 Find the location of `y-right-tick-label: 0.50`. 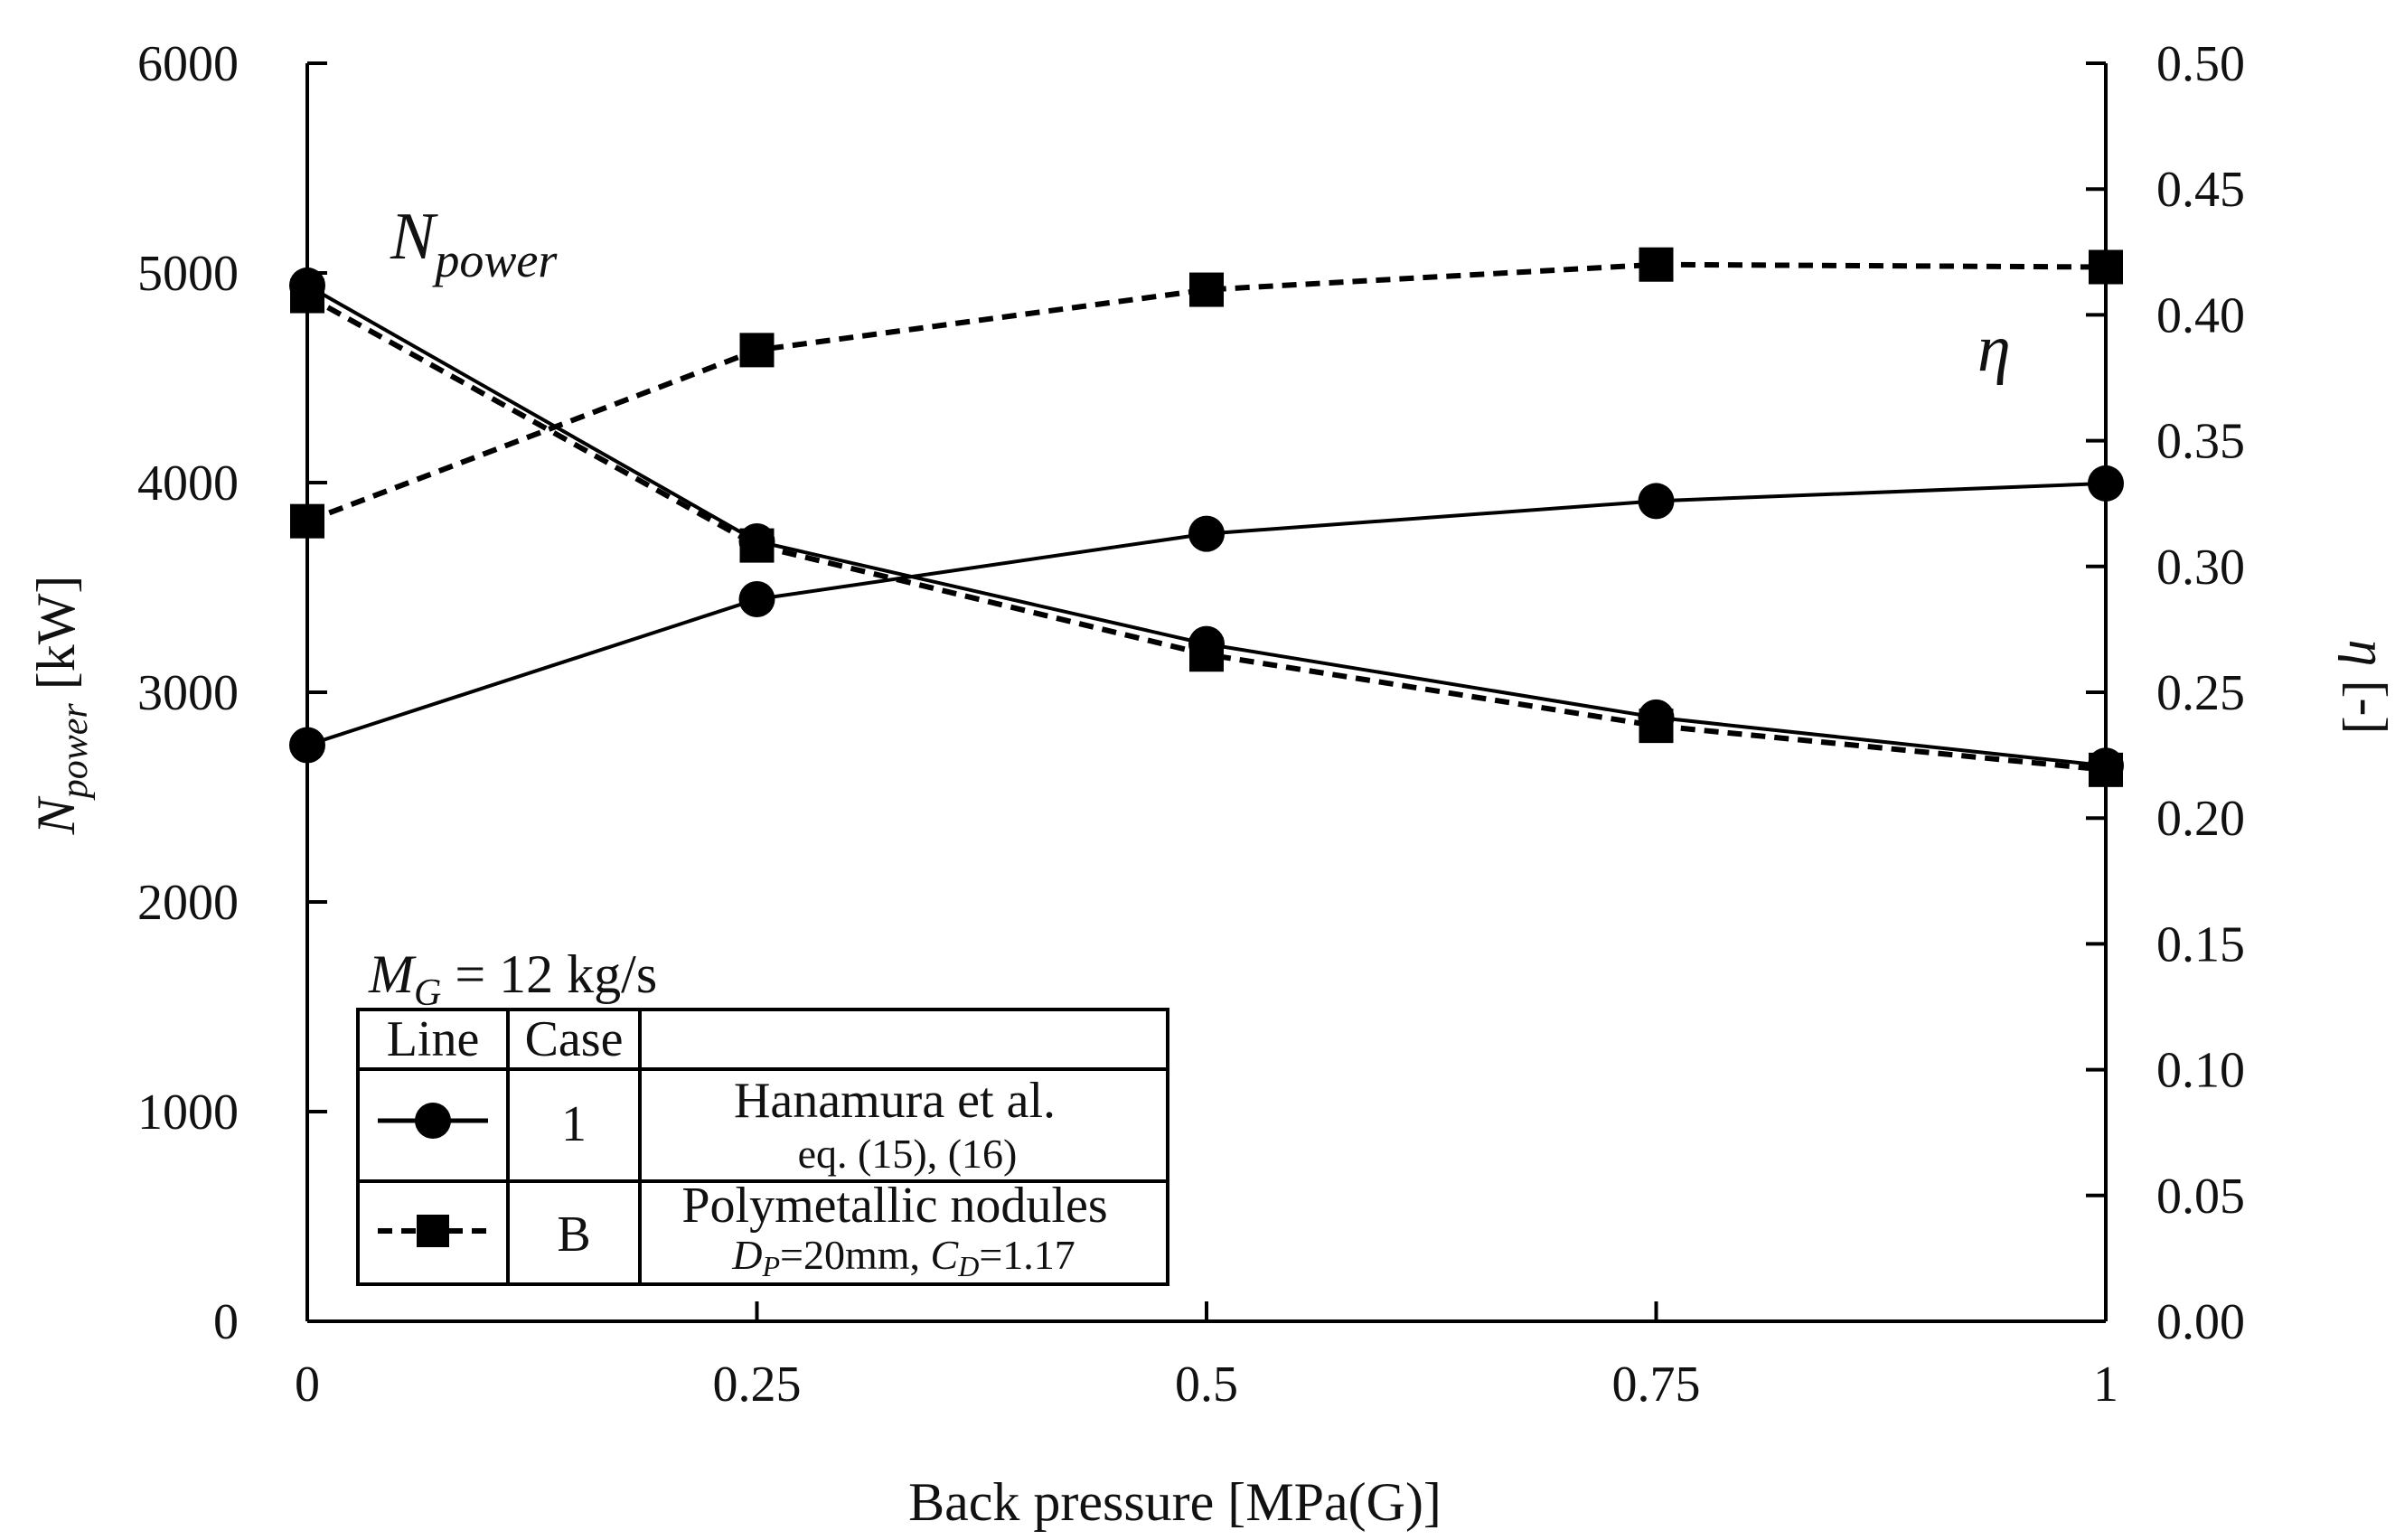

y-right-tick-label: 0.50 is located at coordinates (2201, 64).